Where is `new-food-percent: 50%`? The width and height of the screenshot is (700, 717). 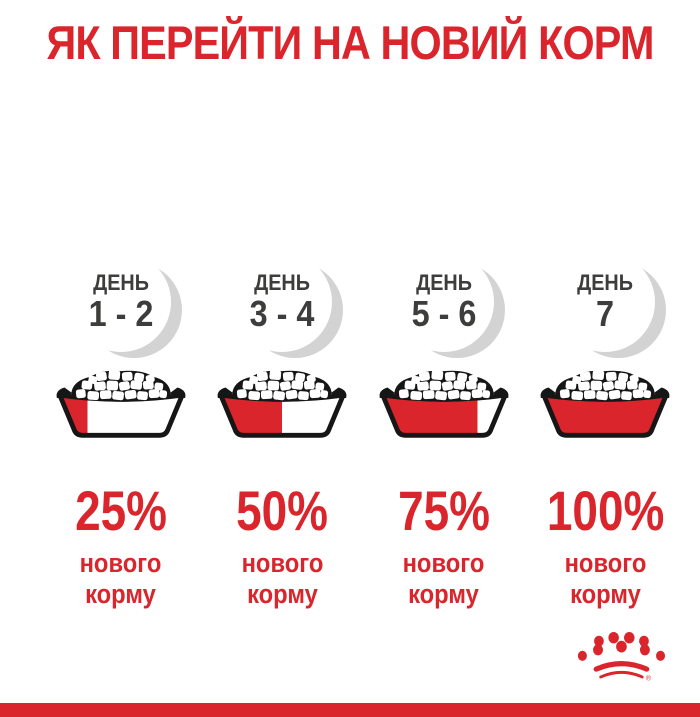
new-food-percent: 50% is located at coordinates (282, 510).